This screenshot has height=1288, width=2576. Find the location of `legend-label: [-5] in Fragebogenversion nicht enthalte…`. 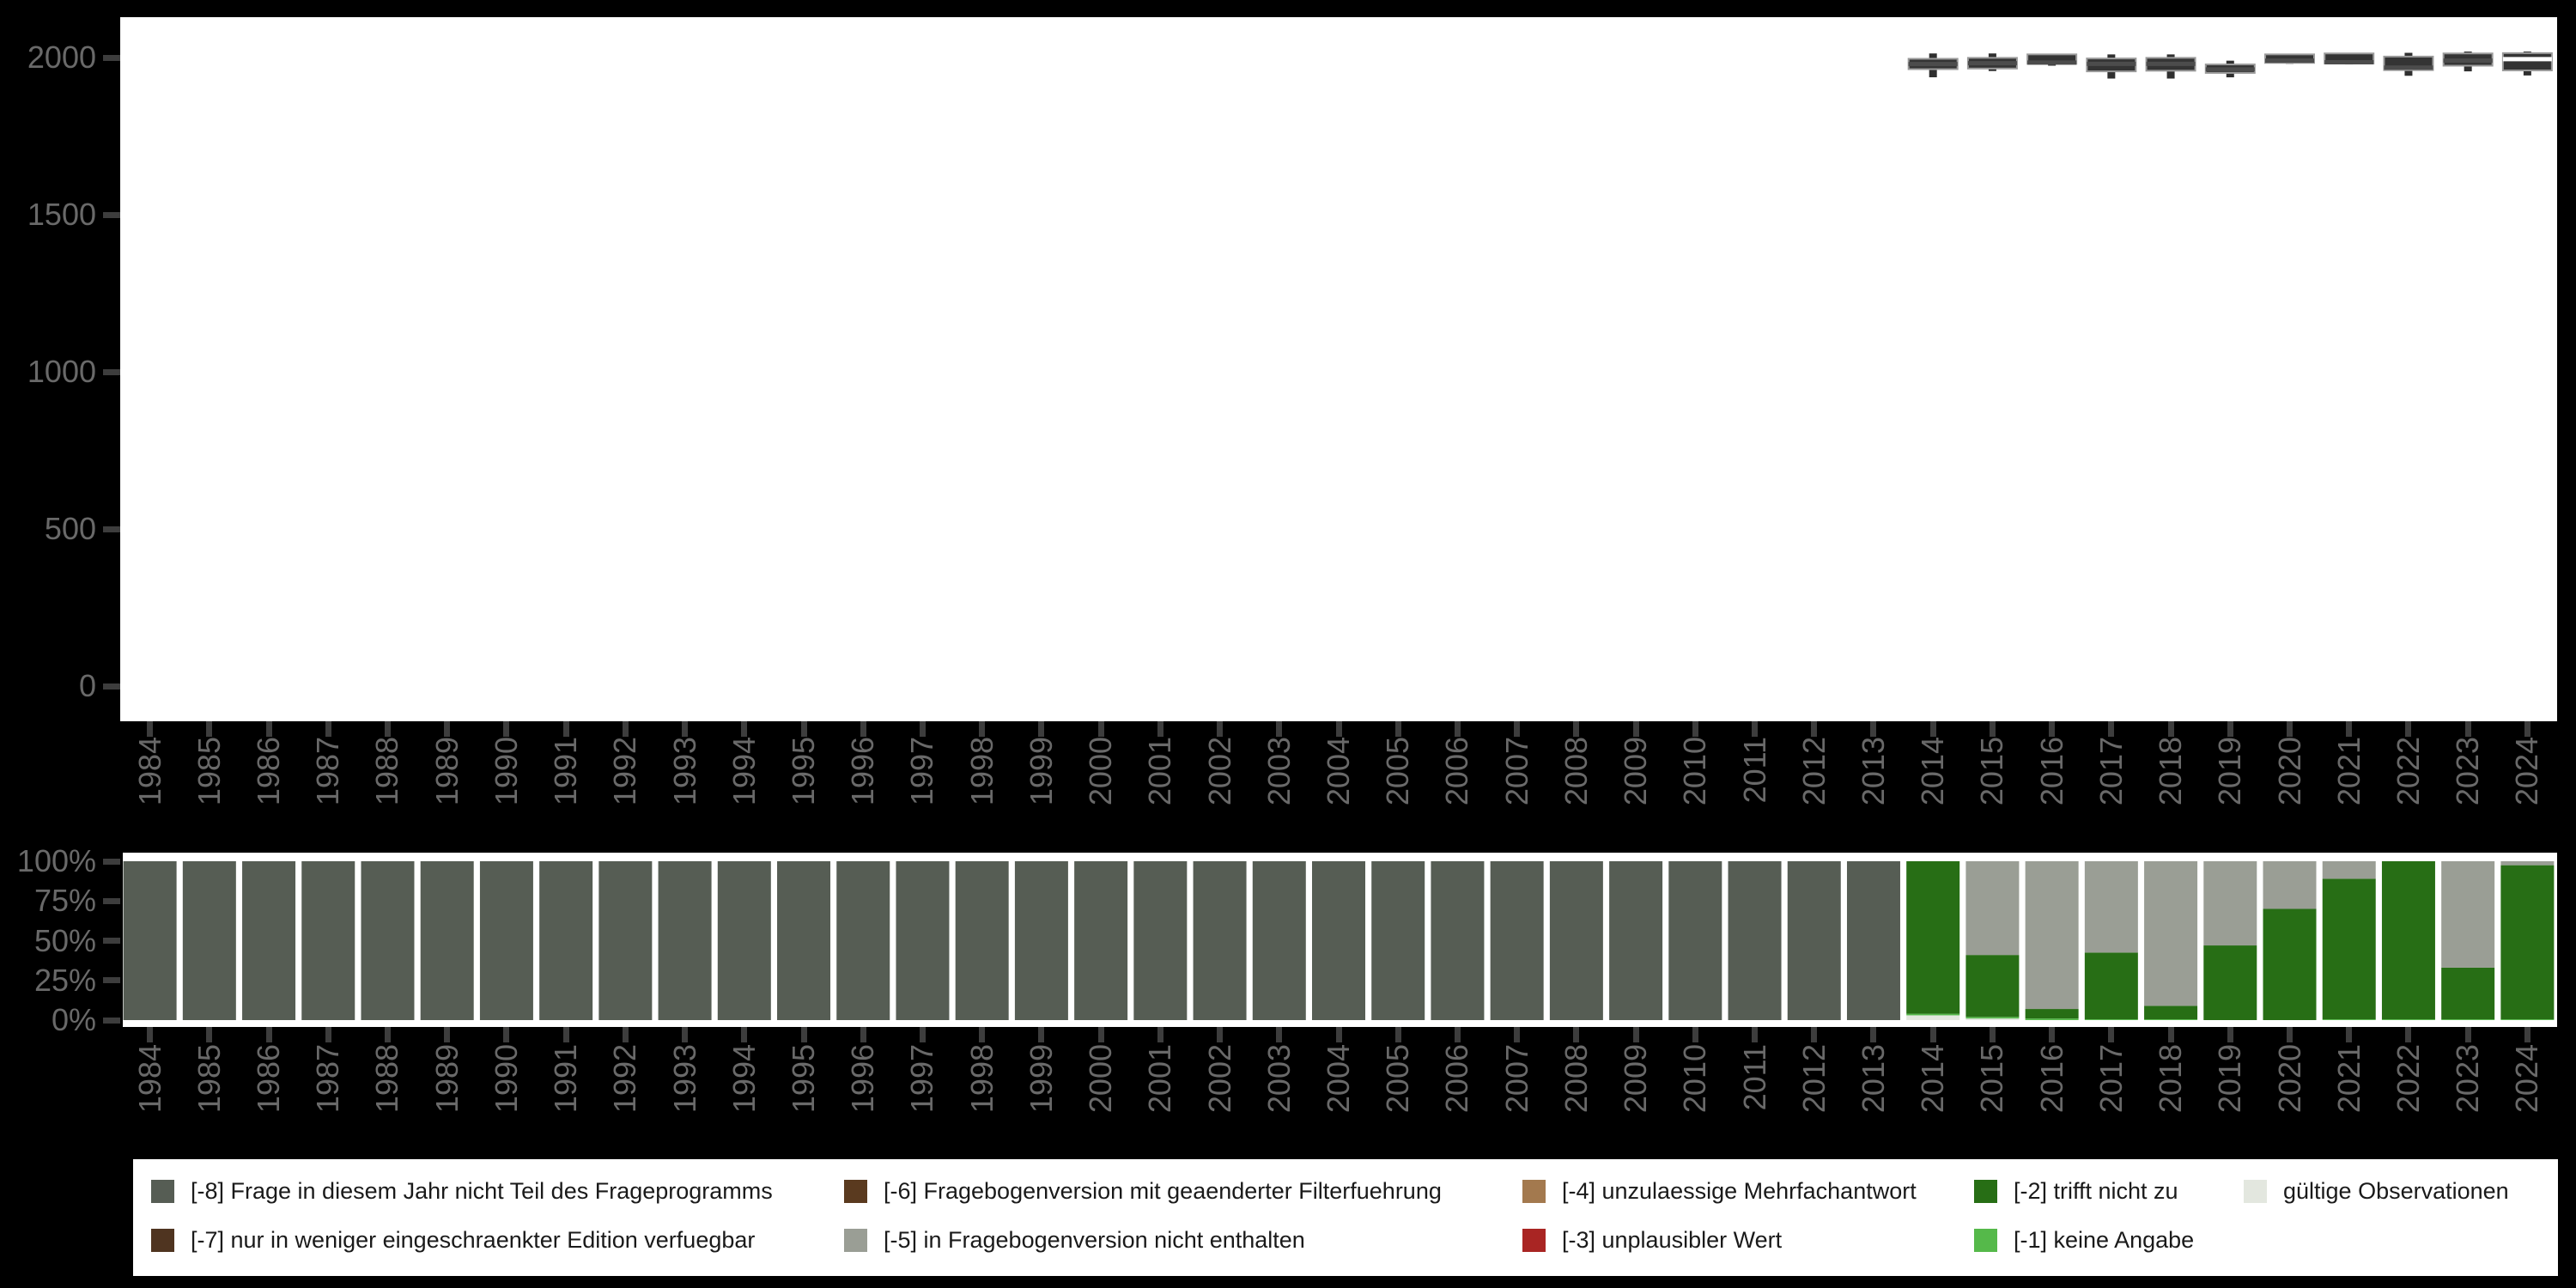

legend-label: [-5] in Fragebogenversion nicht enthalte… is located at coordinates (1094, 1240).